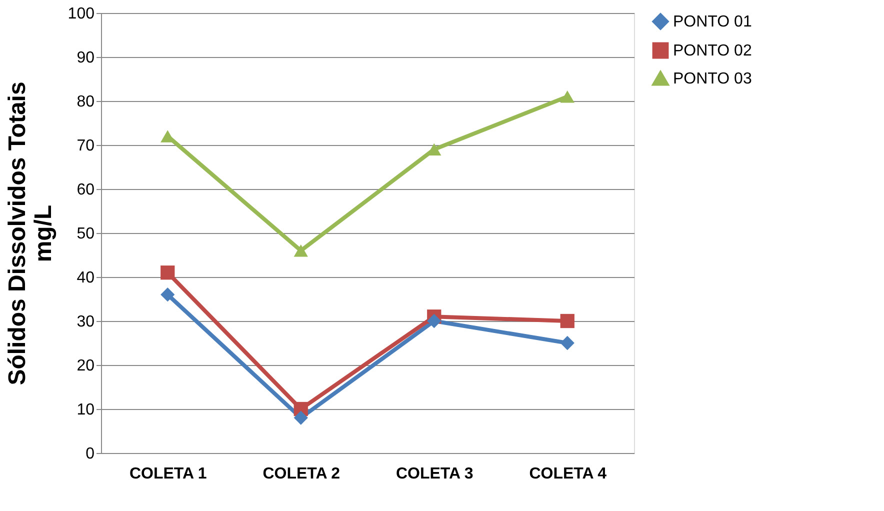 The height and width of the screenshot is (511, 884). I want to click on y-tick-label: 70, so click(85, 146).